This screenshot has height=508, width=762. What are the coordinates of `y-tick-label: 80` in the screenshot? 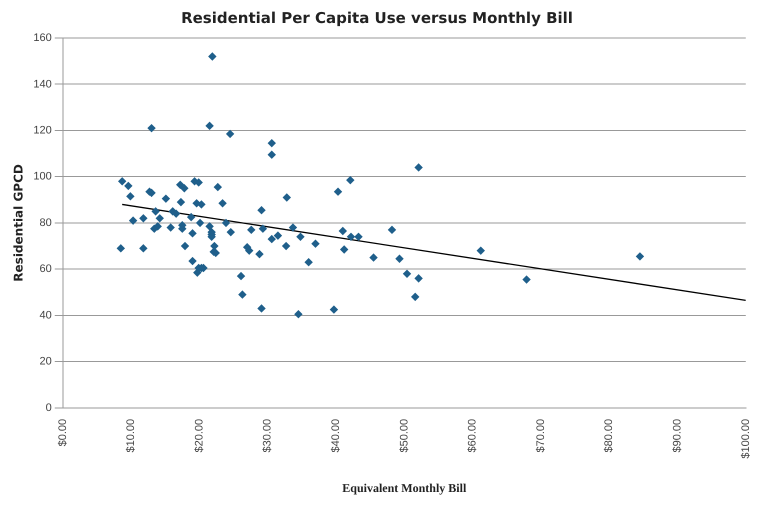 It's located at (46, 222).